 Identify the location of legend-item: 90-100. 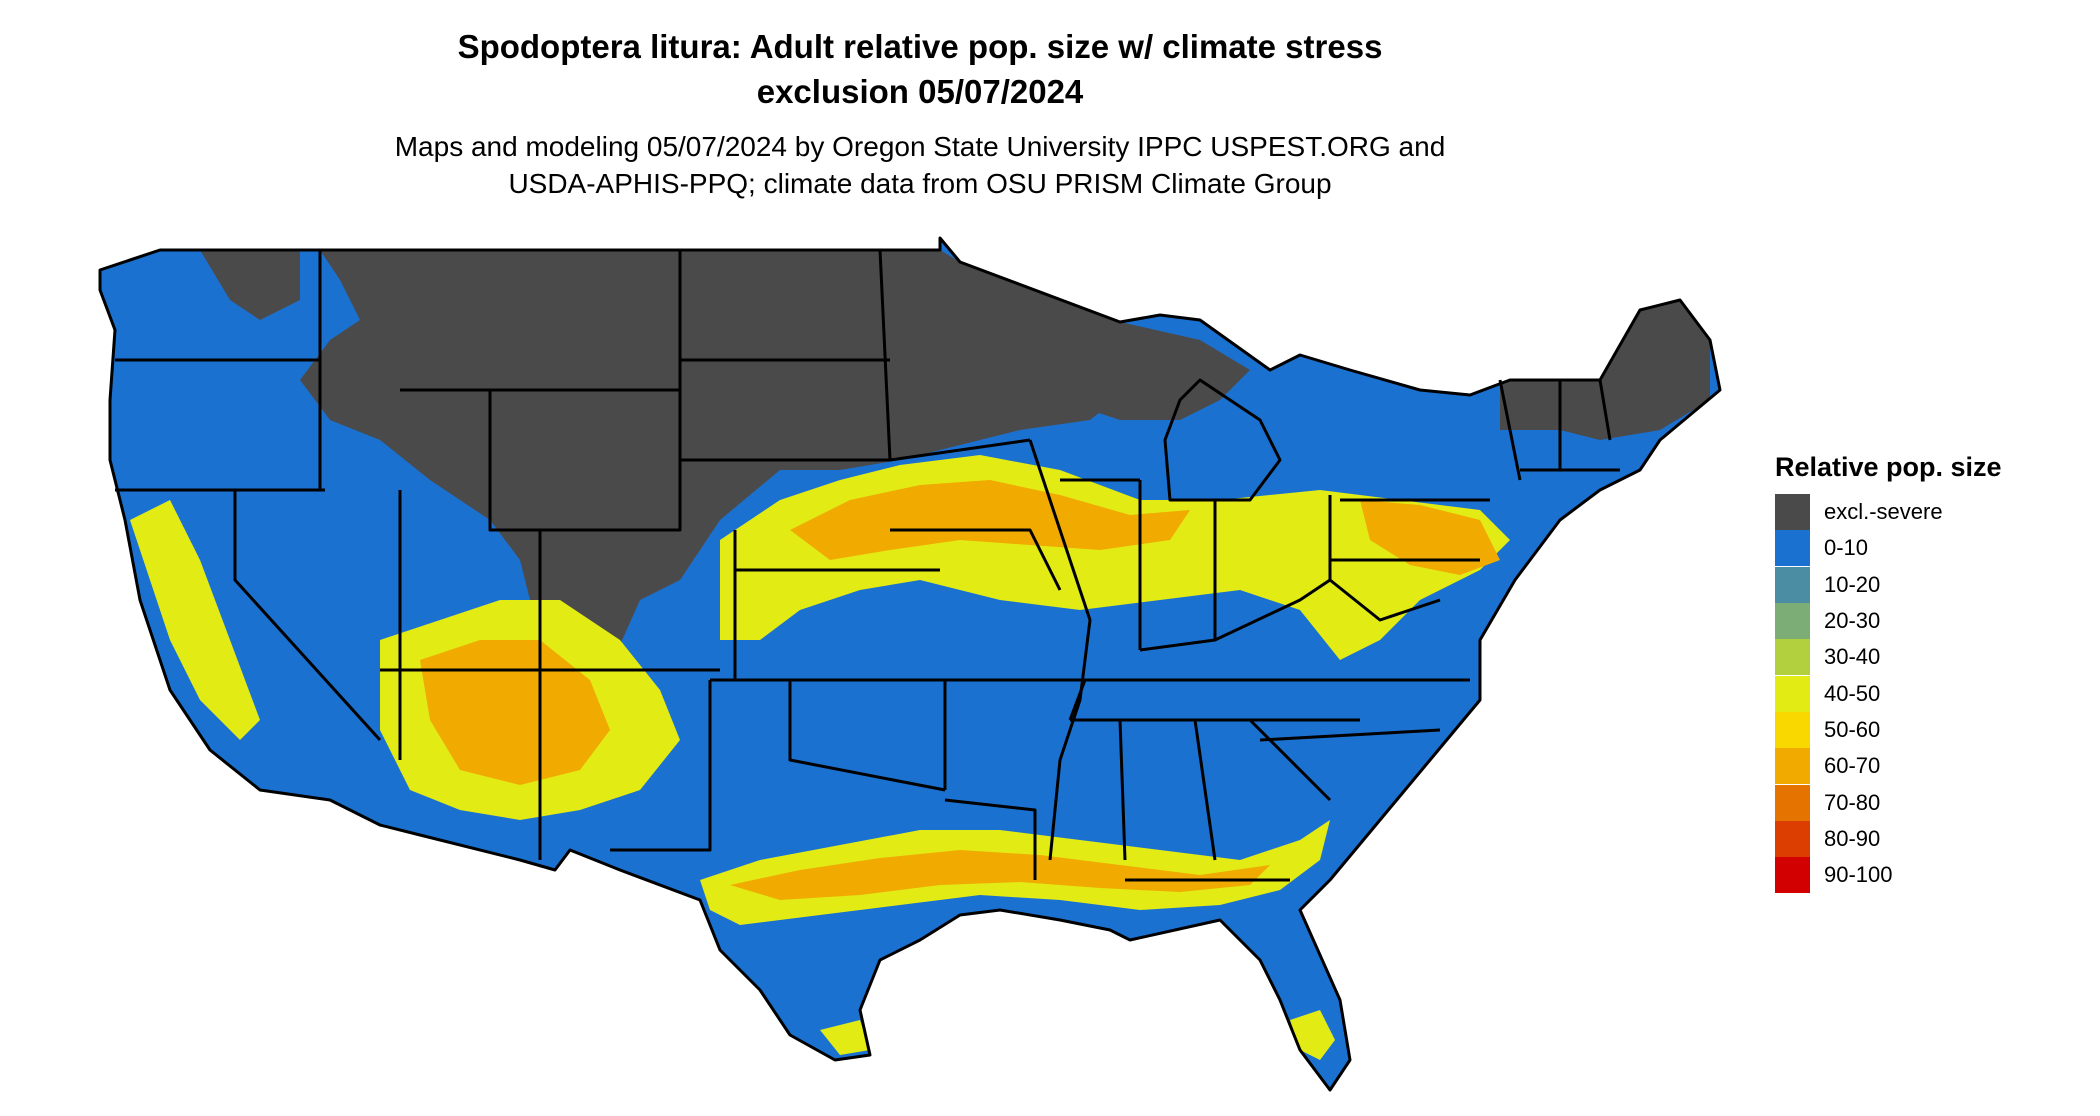
(1925, 875).